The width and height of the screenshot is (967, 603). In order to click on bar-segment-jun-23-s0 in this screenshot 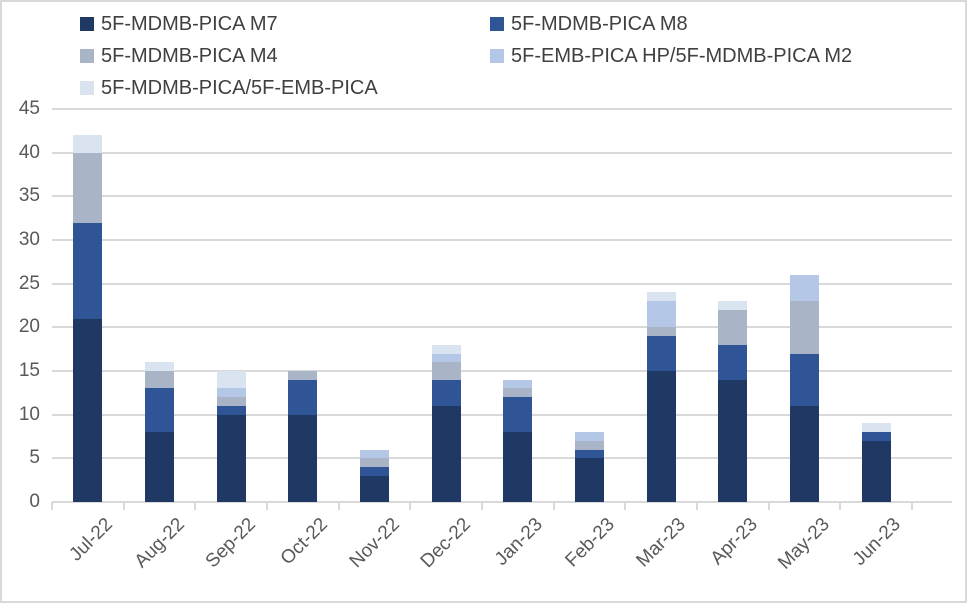, I will do `click(876, 471)`.